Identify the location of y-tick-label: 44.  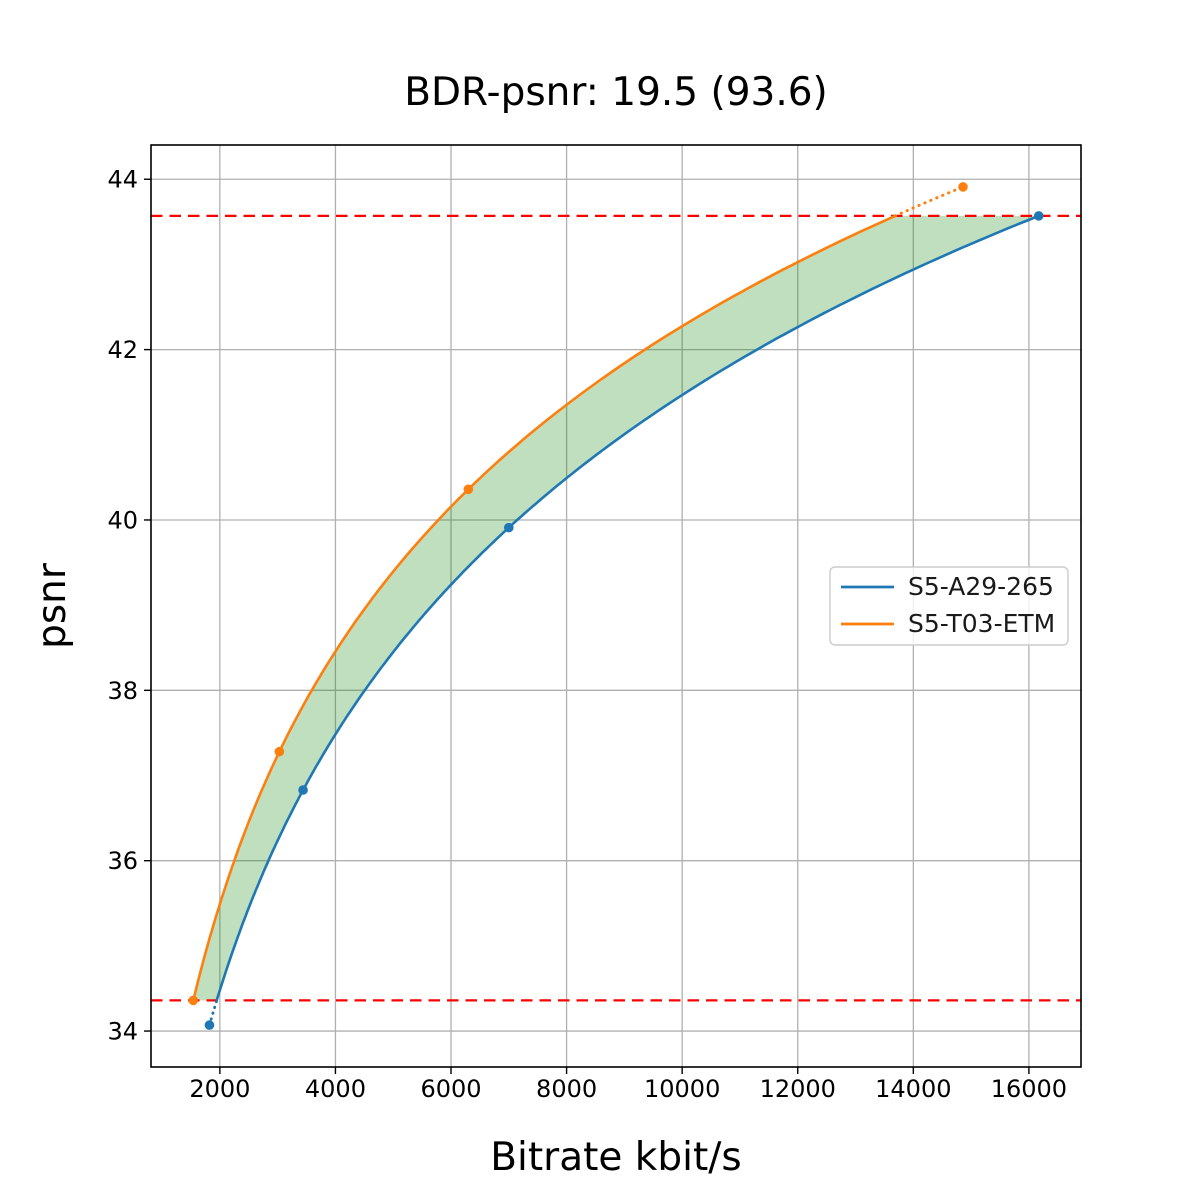
(122, 180).